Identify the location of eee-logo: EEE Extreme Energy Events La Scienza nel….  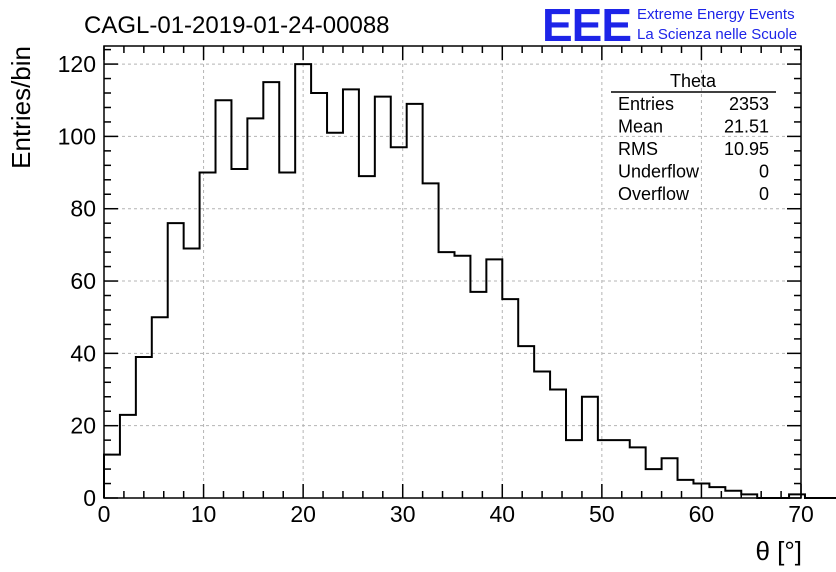
(669, 25).